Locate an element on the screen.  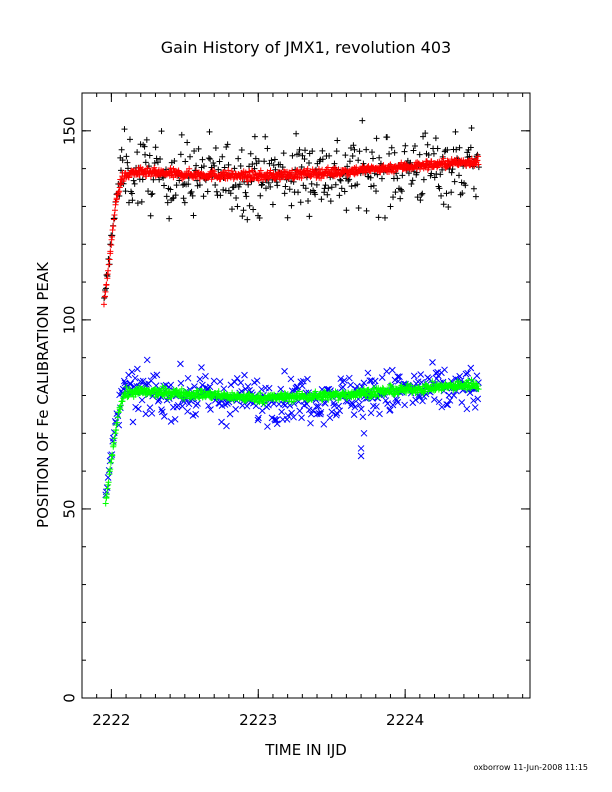
y-tick-label: 100 is located at coordinates (70, 320).